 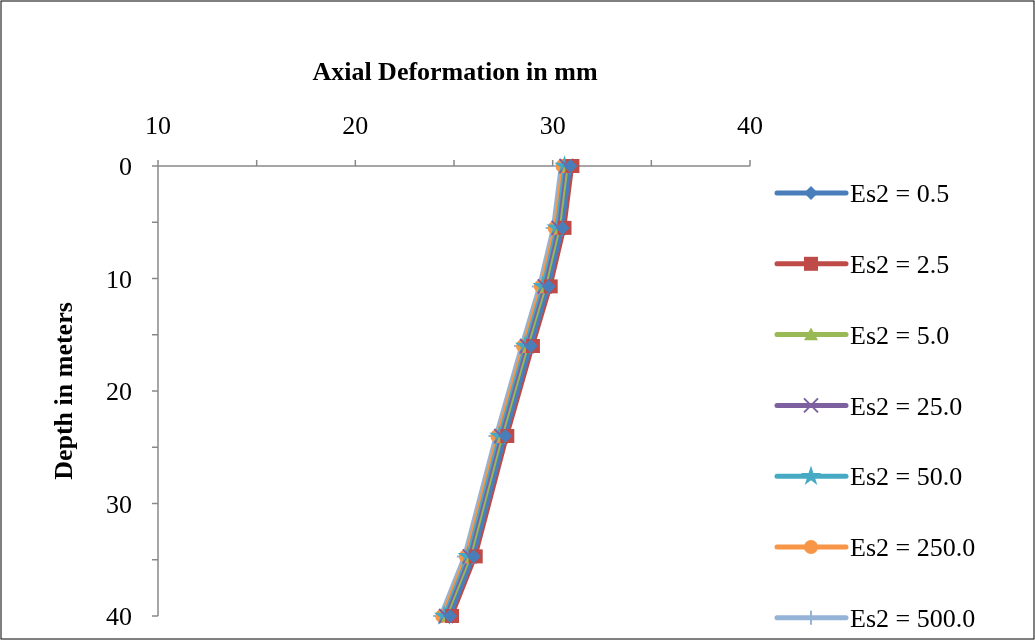 I want to click on chart-title: Axial Deformation in mm, so click(x=455, y=71).